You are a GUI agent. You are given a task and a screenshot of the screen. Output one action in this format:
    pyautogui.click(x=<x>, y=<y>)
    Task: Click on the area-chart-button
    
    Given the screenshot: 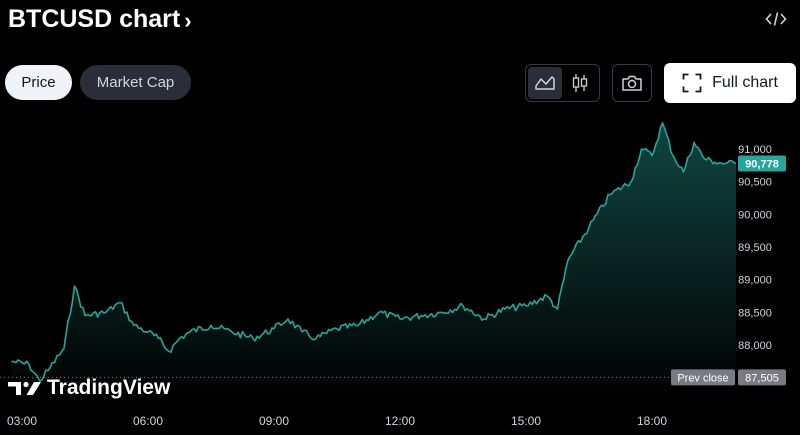 What is the action you would take?
    pyautogui.click(x=545, y=83)
    